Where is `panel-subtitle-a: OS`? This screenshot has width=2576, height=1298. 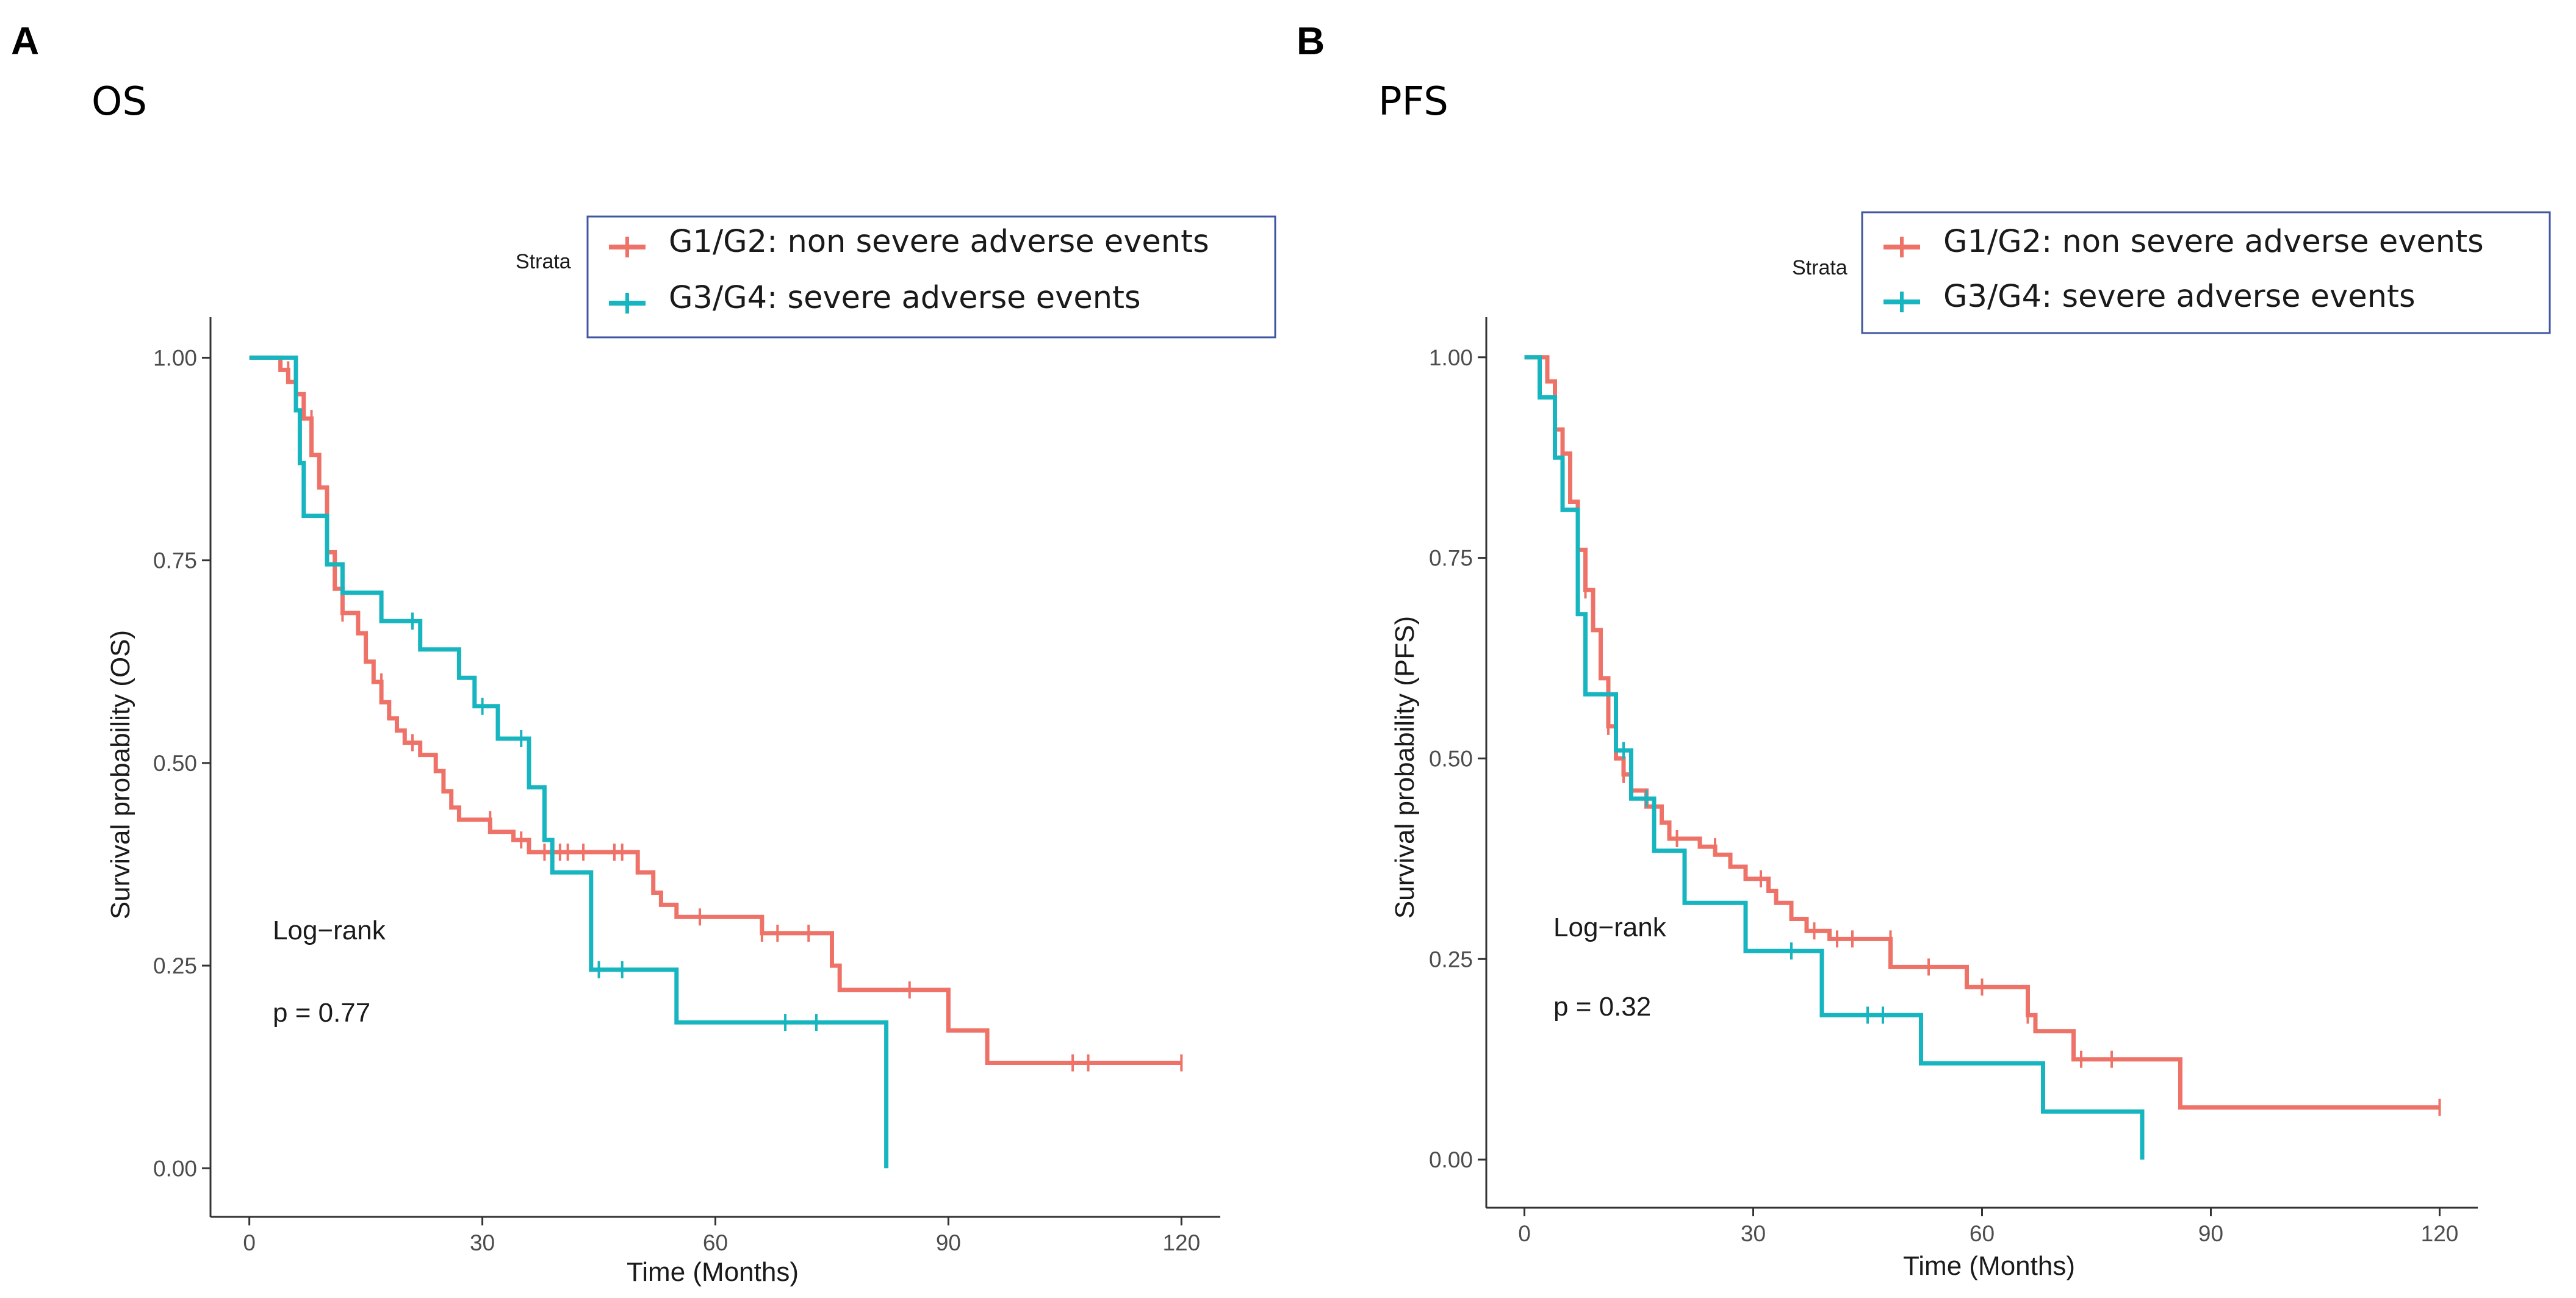
panel-subtitle-a: OS is located at coordinates (119, 101).